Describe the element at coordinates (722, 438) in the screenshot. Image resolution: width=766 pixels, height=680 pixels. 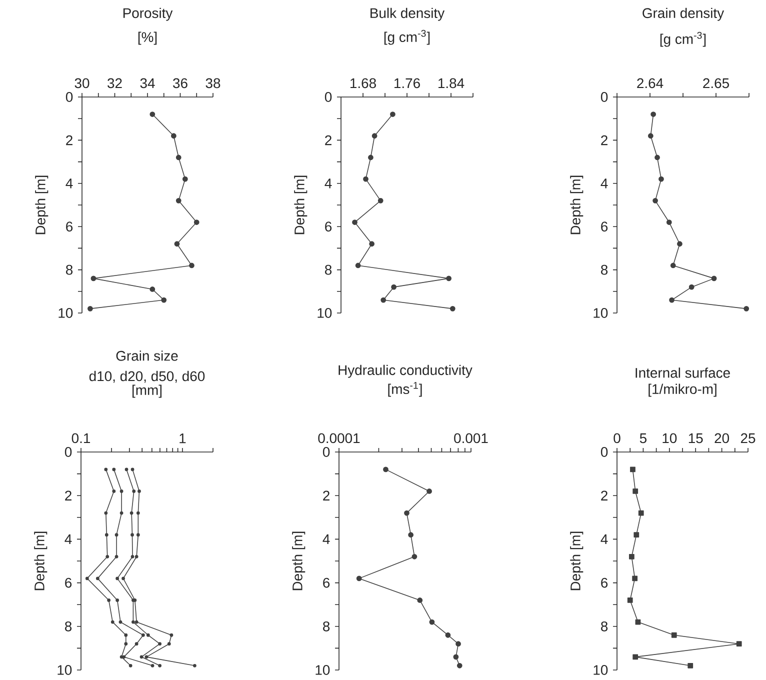
I see `x-tick-label: 20` at that location.